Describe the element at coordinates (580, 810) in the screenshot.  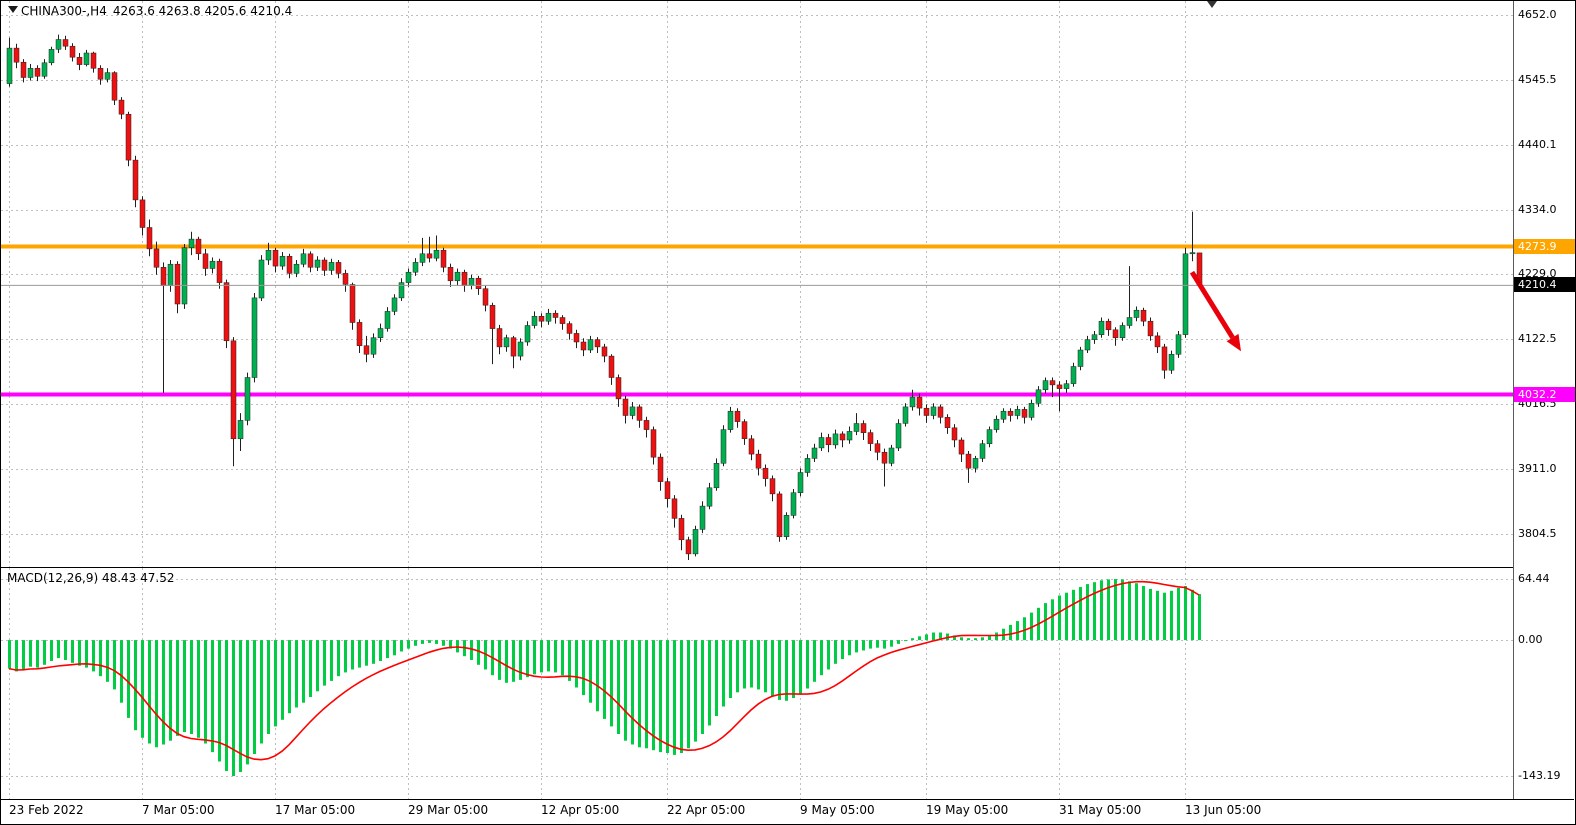
I see `time-axis-label: 12 Apr 05:00` at that location.